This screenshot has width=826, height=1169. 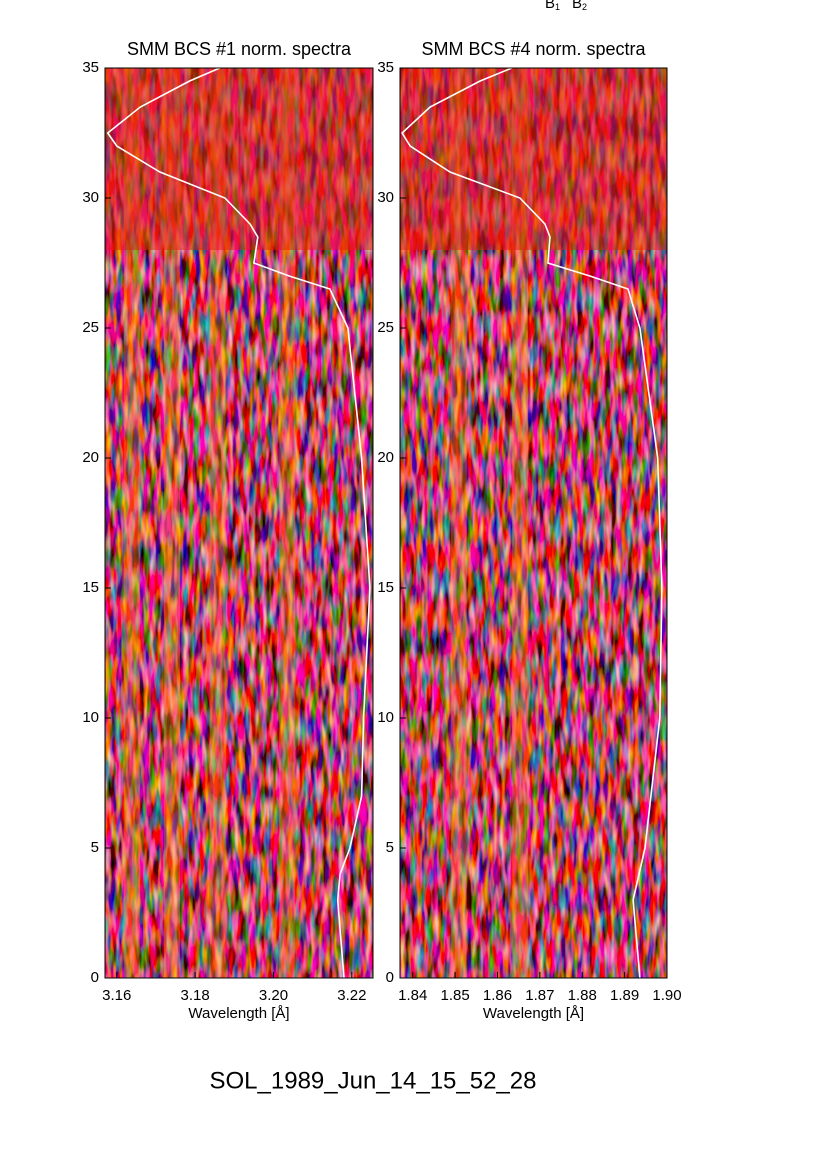 I want to click on chart-title: SMM BCS #1 norm. spectra, so click(x=239, y=49).